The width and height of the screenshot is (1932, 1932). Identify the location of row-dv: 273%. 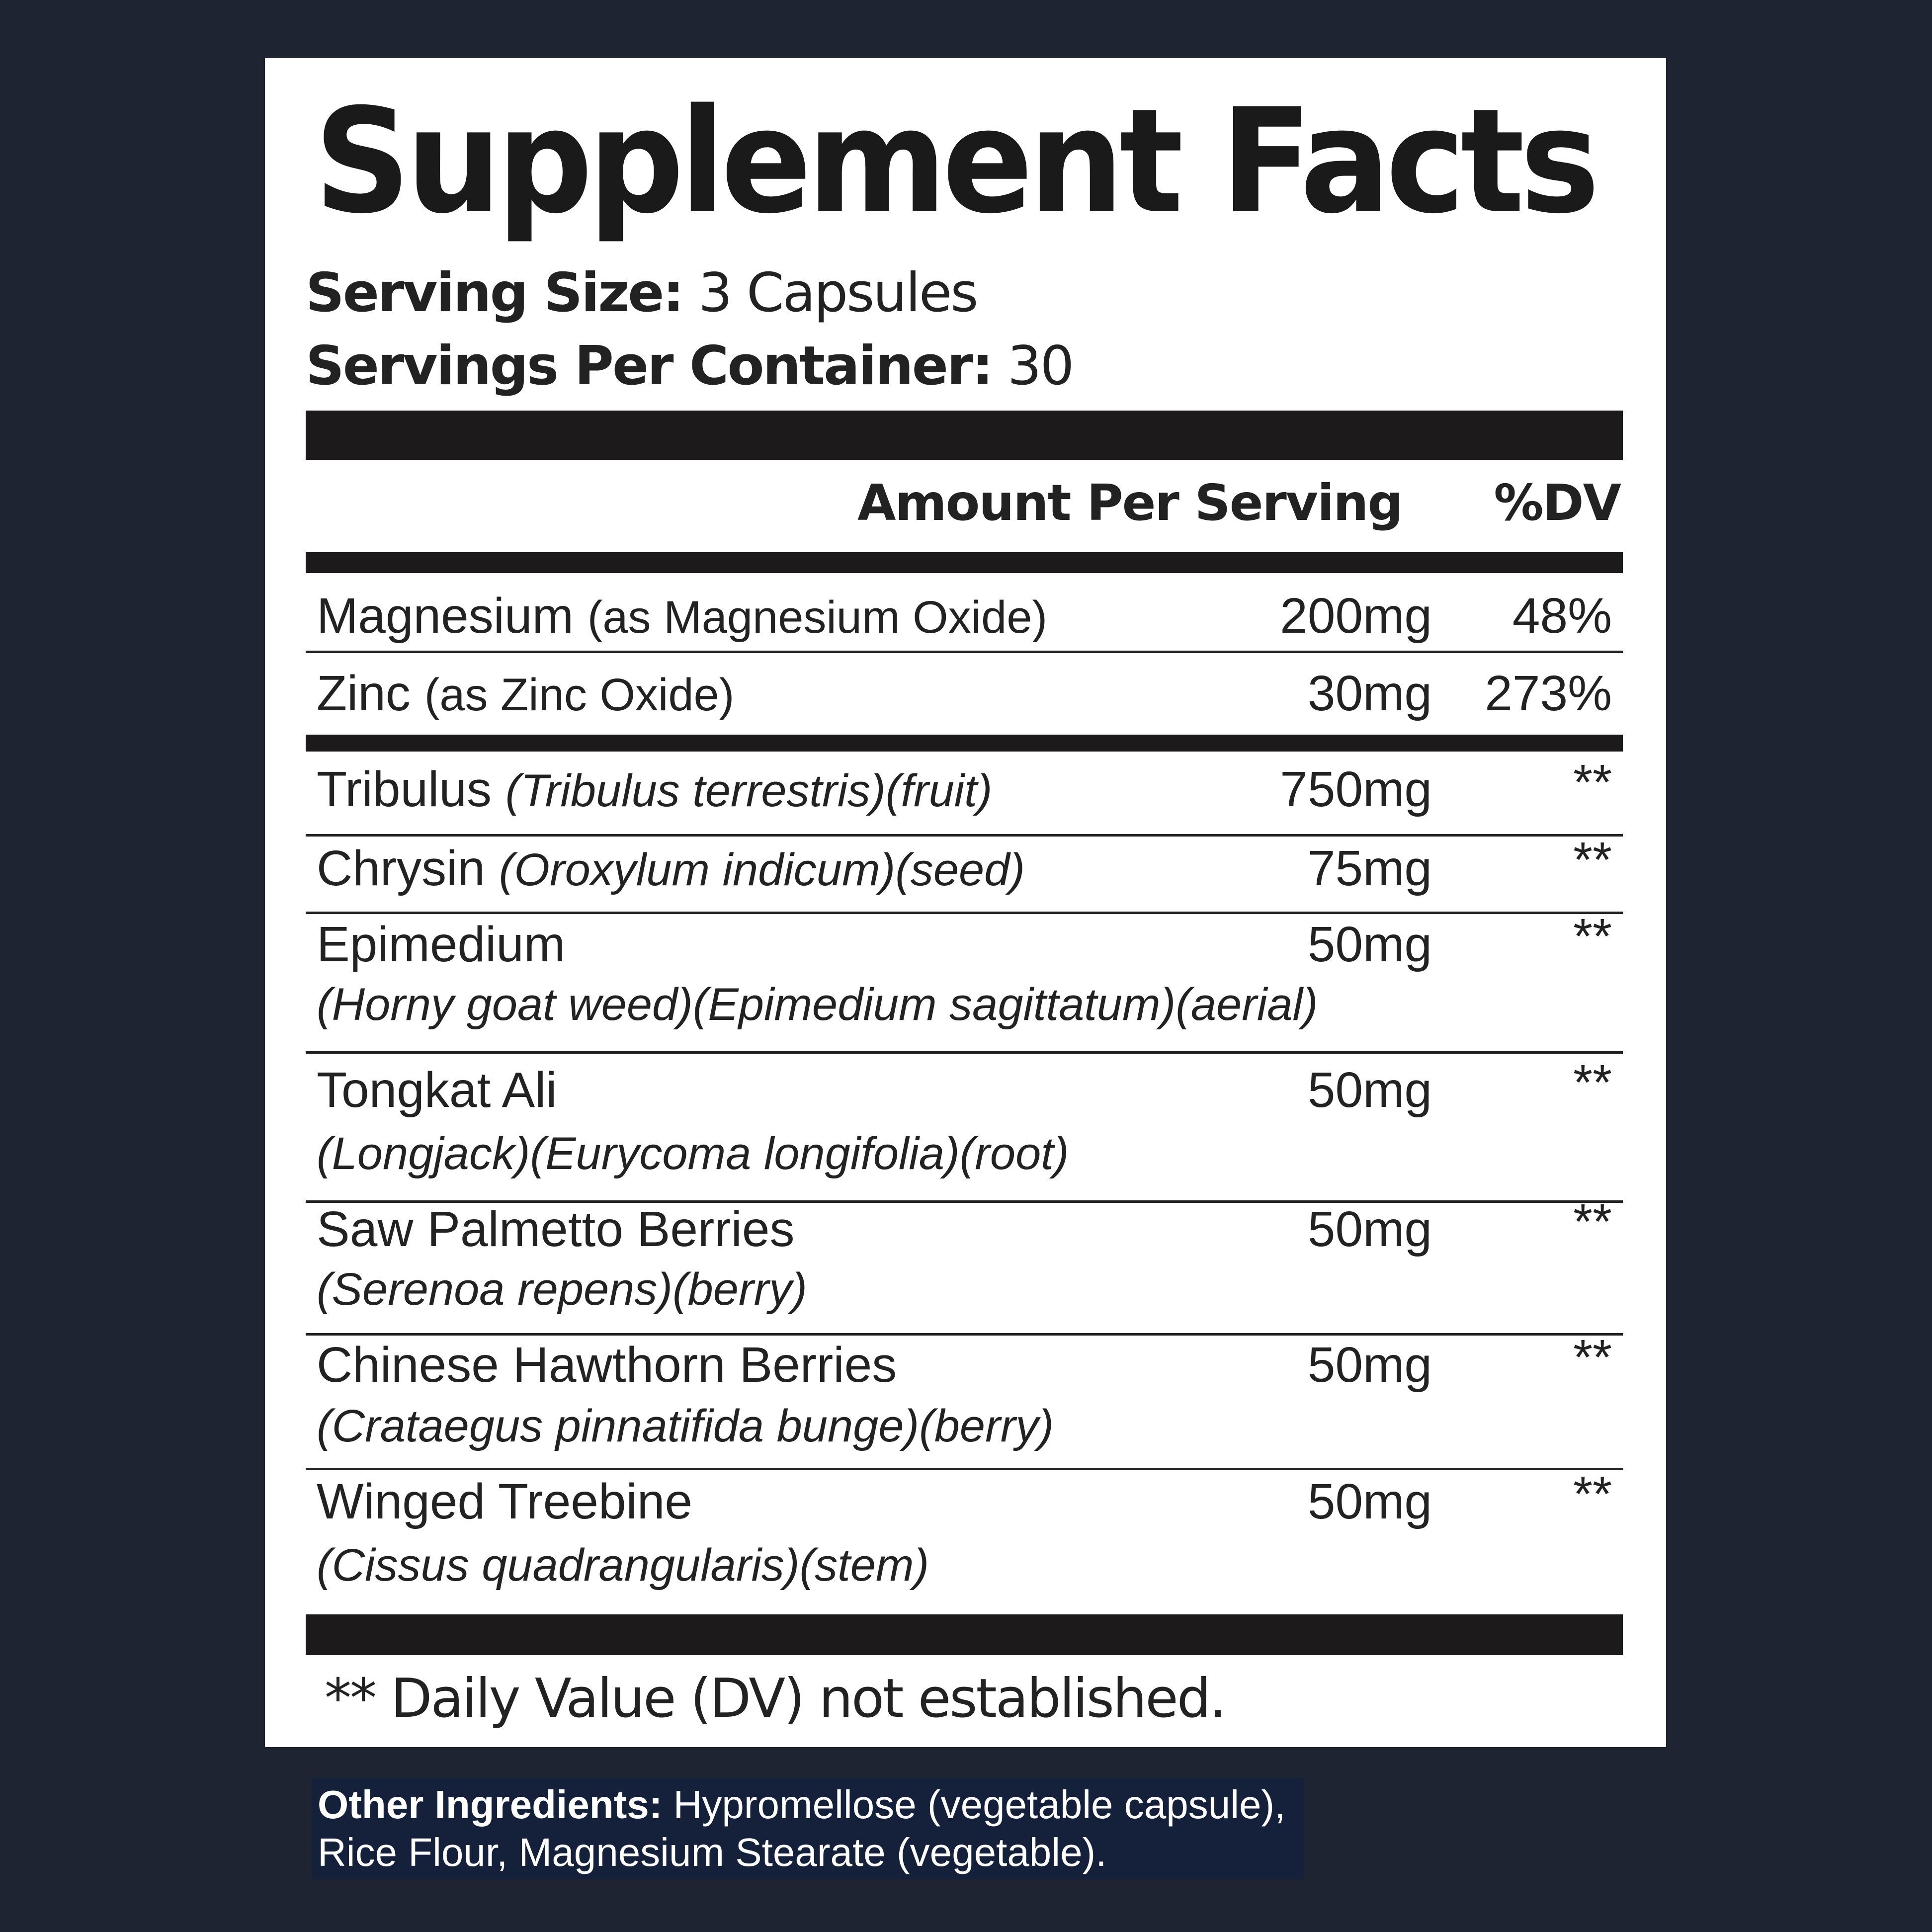
(1548, 693).